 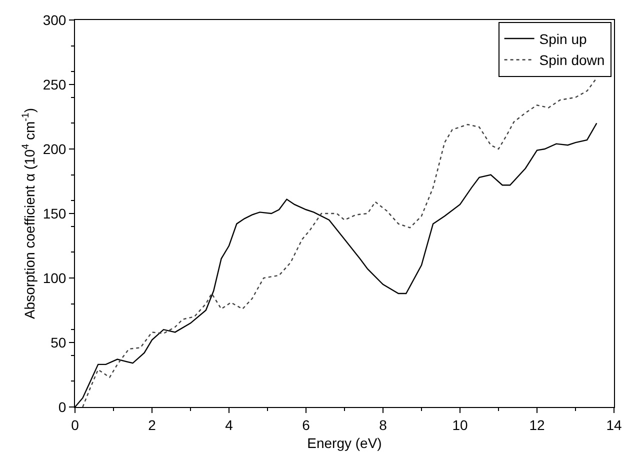 What do you see at coordinates (58, 342) in the screenshot?
I see `y-tick-label: 50` at bounding box center [58, 342].